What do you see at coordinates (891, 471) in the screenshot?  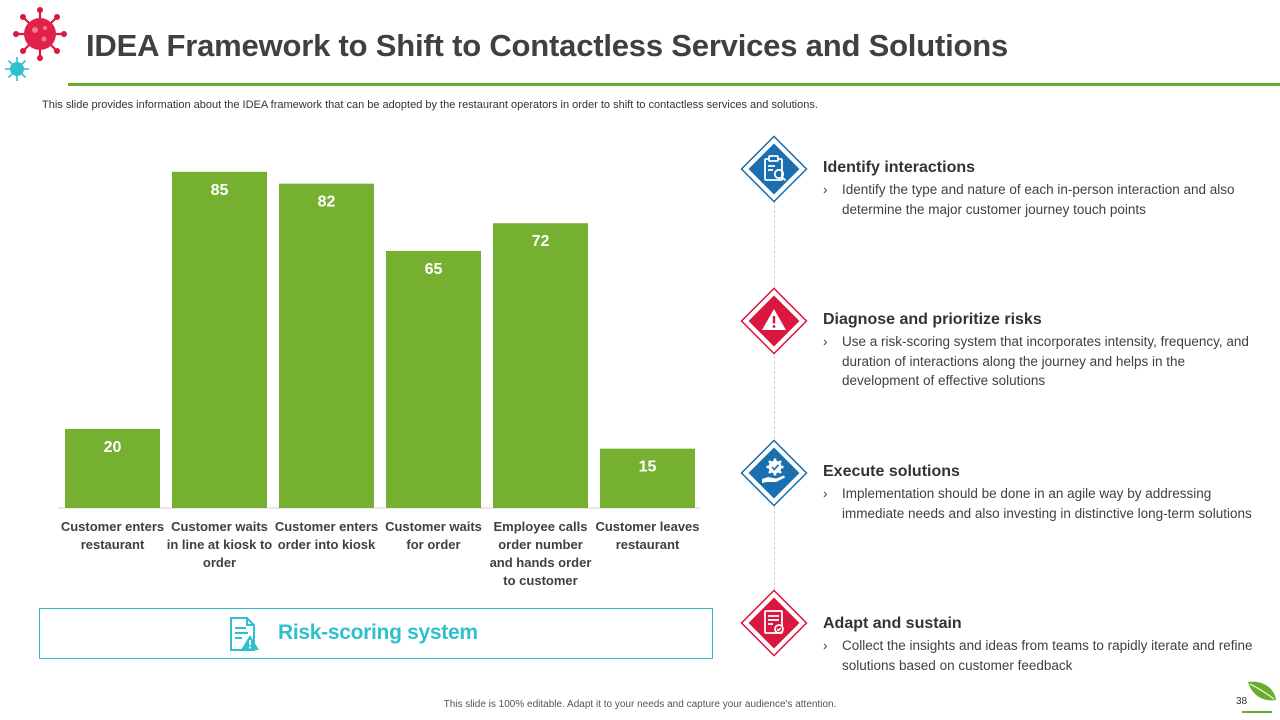 I see `step-3-title: Execute solutions` at bounding box center [891, 471].